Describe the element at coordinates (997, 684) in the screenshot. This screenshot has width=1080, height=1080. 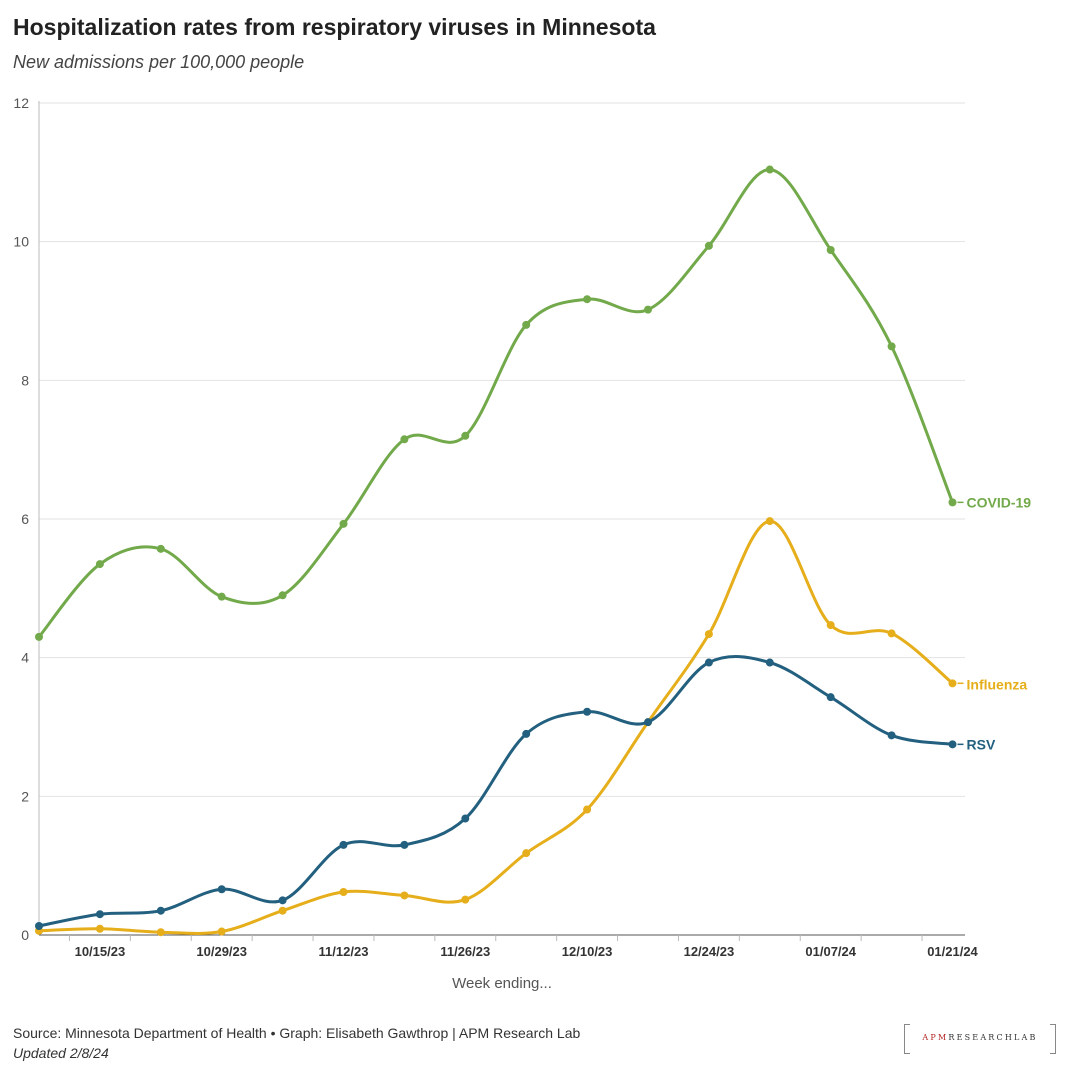
I see `series-label-influenza: Influenza` at that location.